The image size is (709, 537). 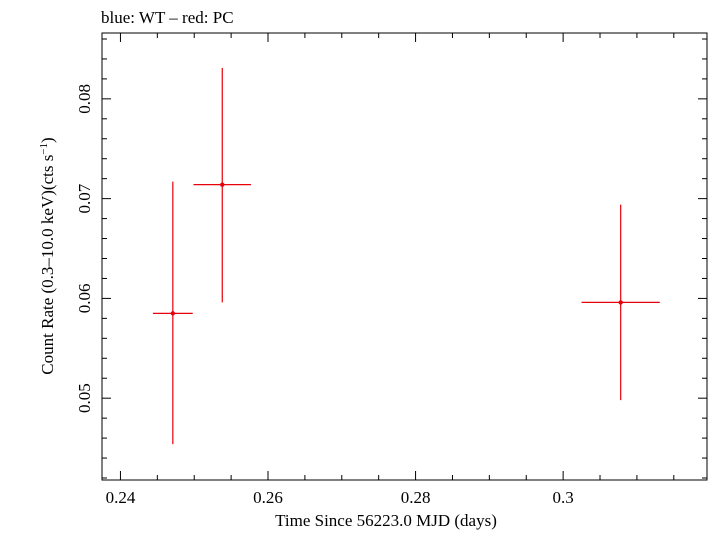 What do you see at coordinates (121, 497) in the screenshot?
I see `x-tick-label: 0.24` at bounding box center [121, 497].